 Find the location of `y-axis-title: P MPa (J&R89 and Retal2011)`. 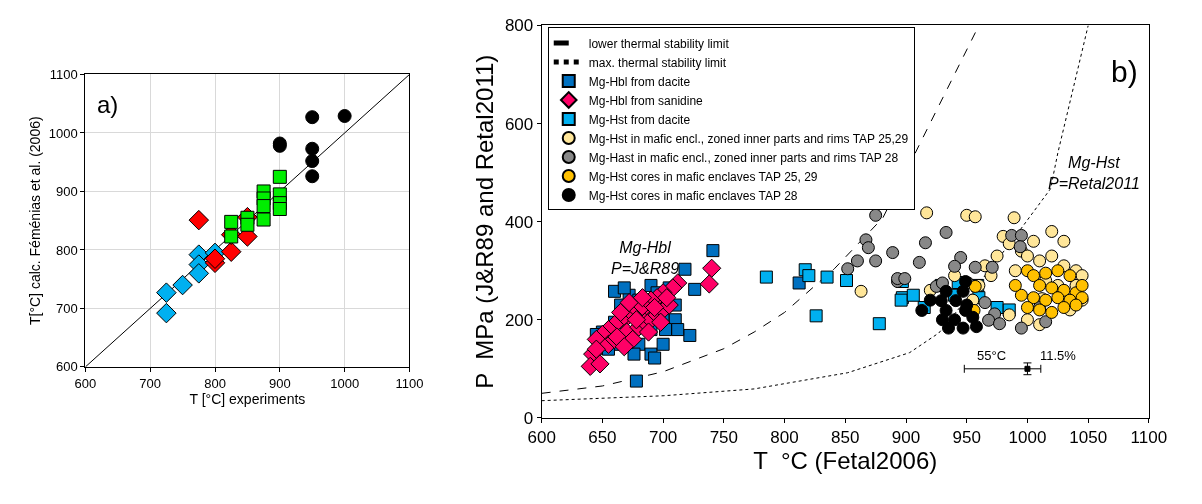

y-axis-title: P MPa (J&R89 and Retal2011) is located at coordinates (484, 221).